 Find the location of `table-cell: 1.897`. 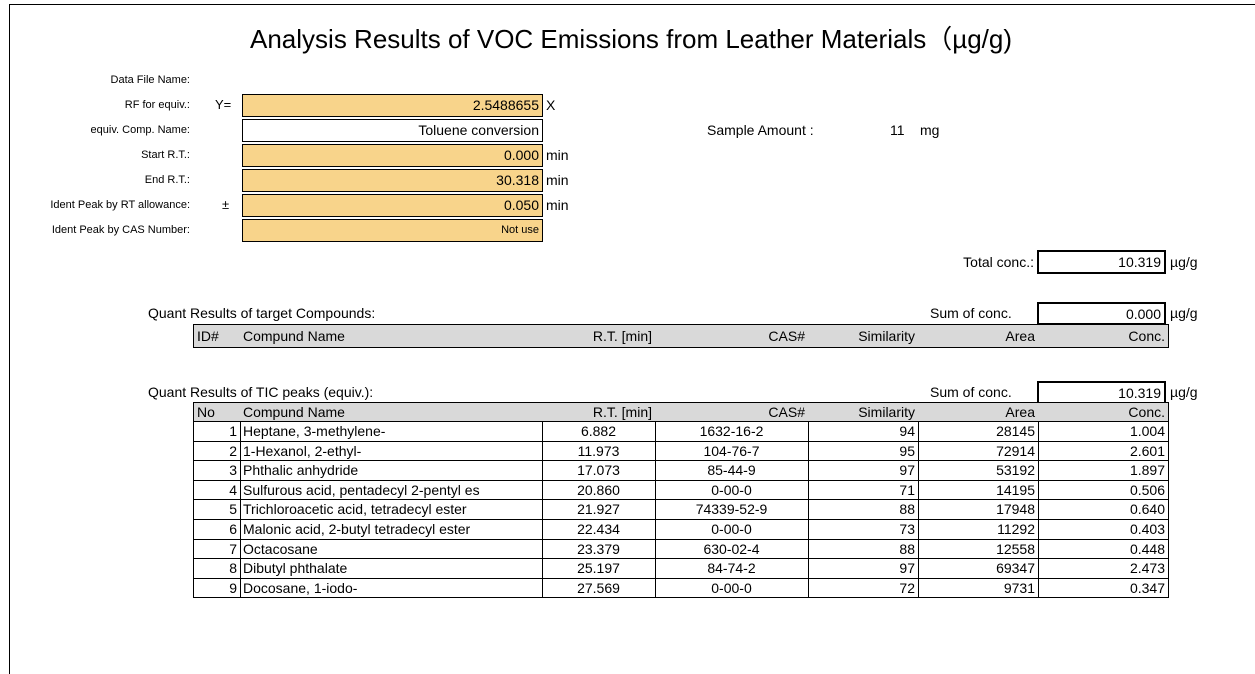

table-cell: 1.897 is located at coordinates (1103, 471).